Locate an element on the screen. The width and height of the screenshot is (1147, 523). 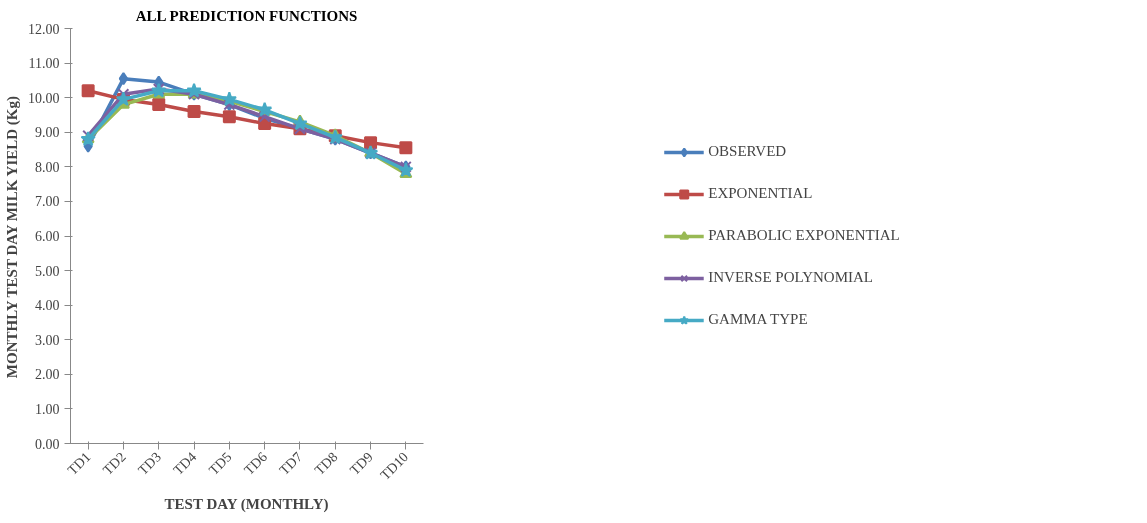
y-tick-label: 11.00 is located at coordinates (44, 64).